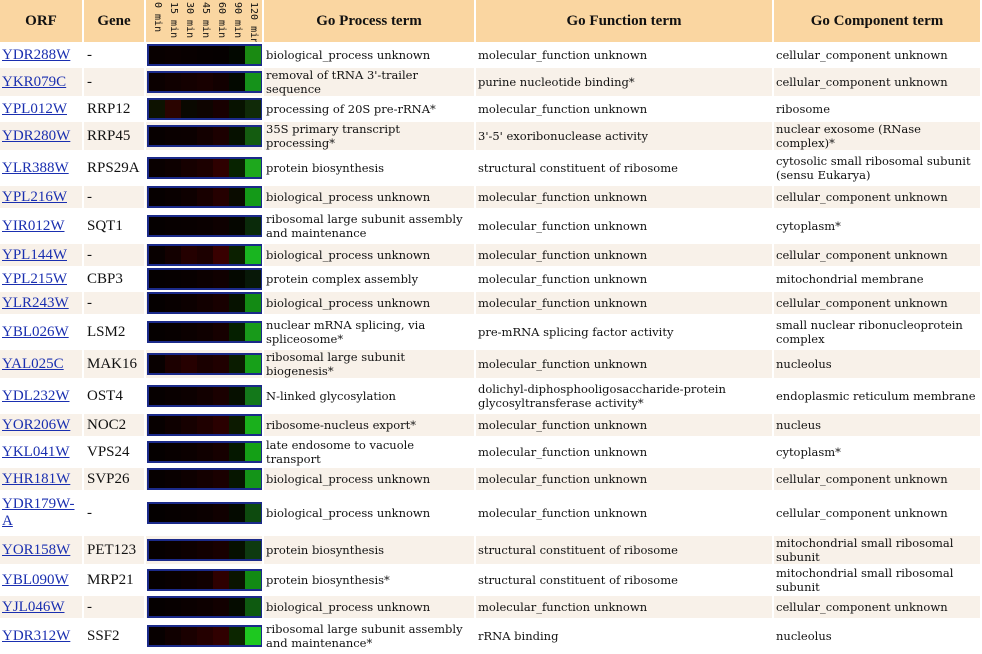 Image resolution: width=982 pixels, height=654 pixels. What do you see at coordinates (878, 551) in the screenshot?
I see `component-term-cell: mitochondrial small ribosomal subunit` at bounding box center [878, 551].